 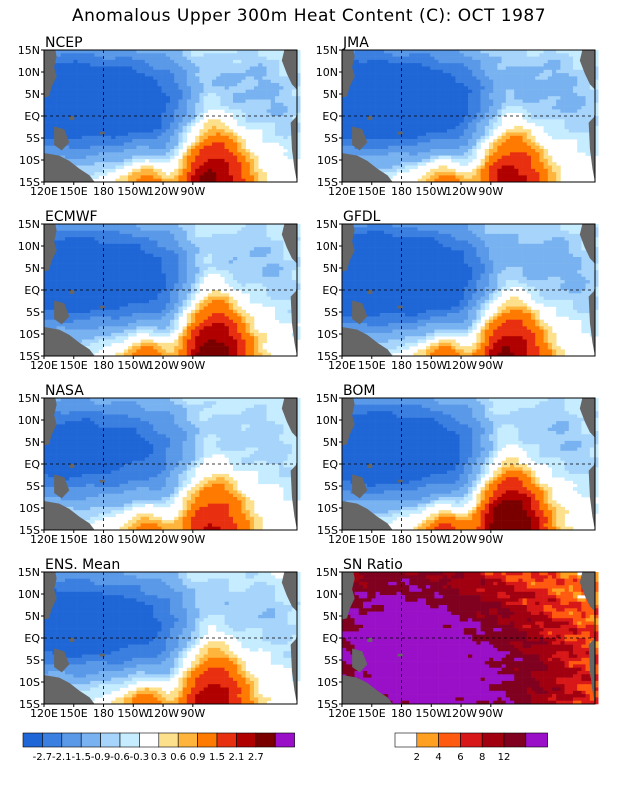 I want to click on y-tick-label: EQ, so click(x=330, y=116).